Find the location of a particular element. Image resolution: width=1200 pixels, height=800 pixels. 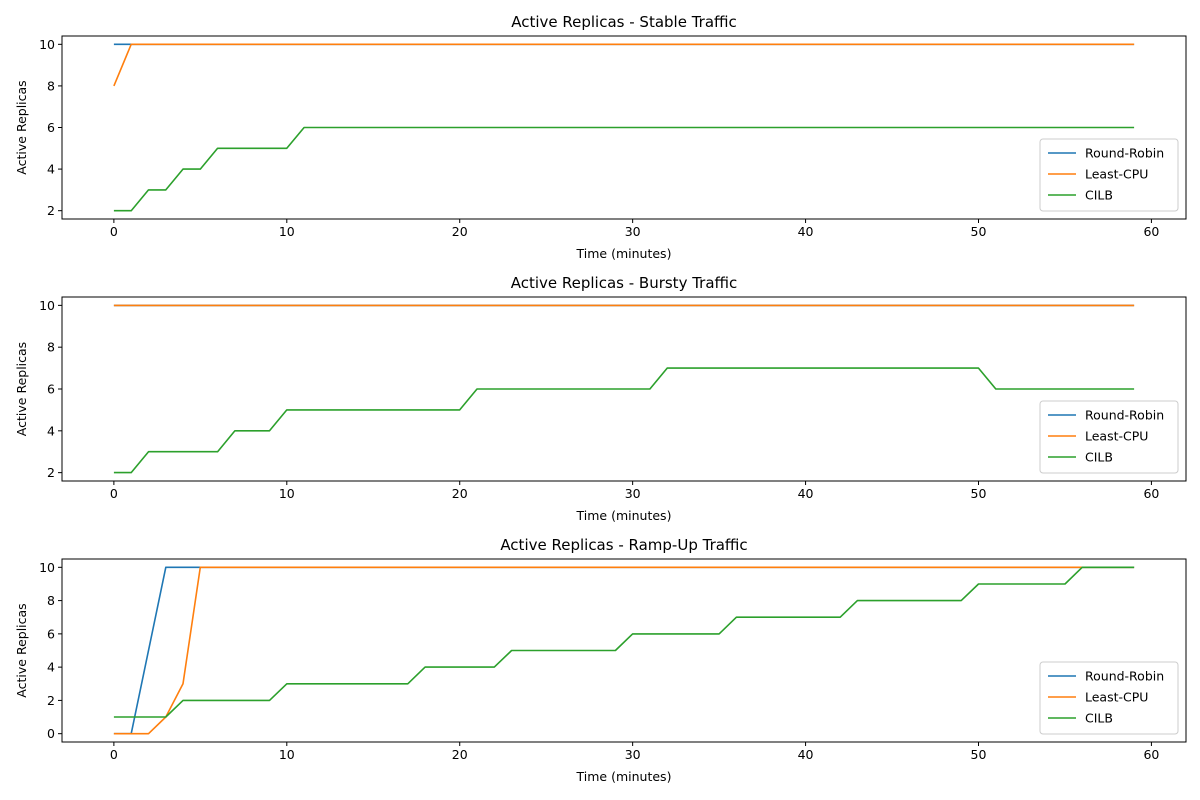

series-line-least-cpu is located at coordinates (624, 65).